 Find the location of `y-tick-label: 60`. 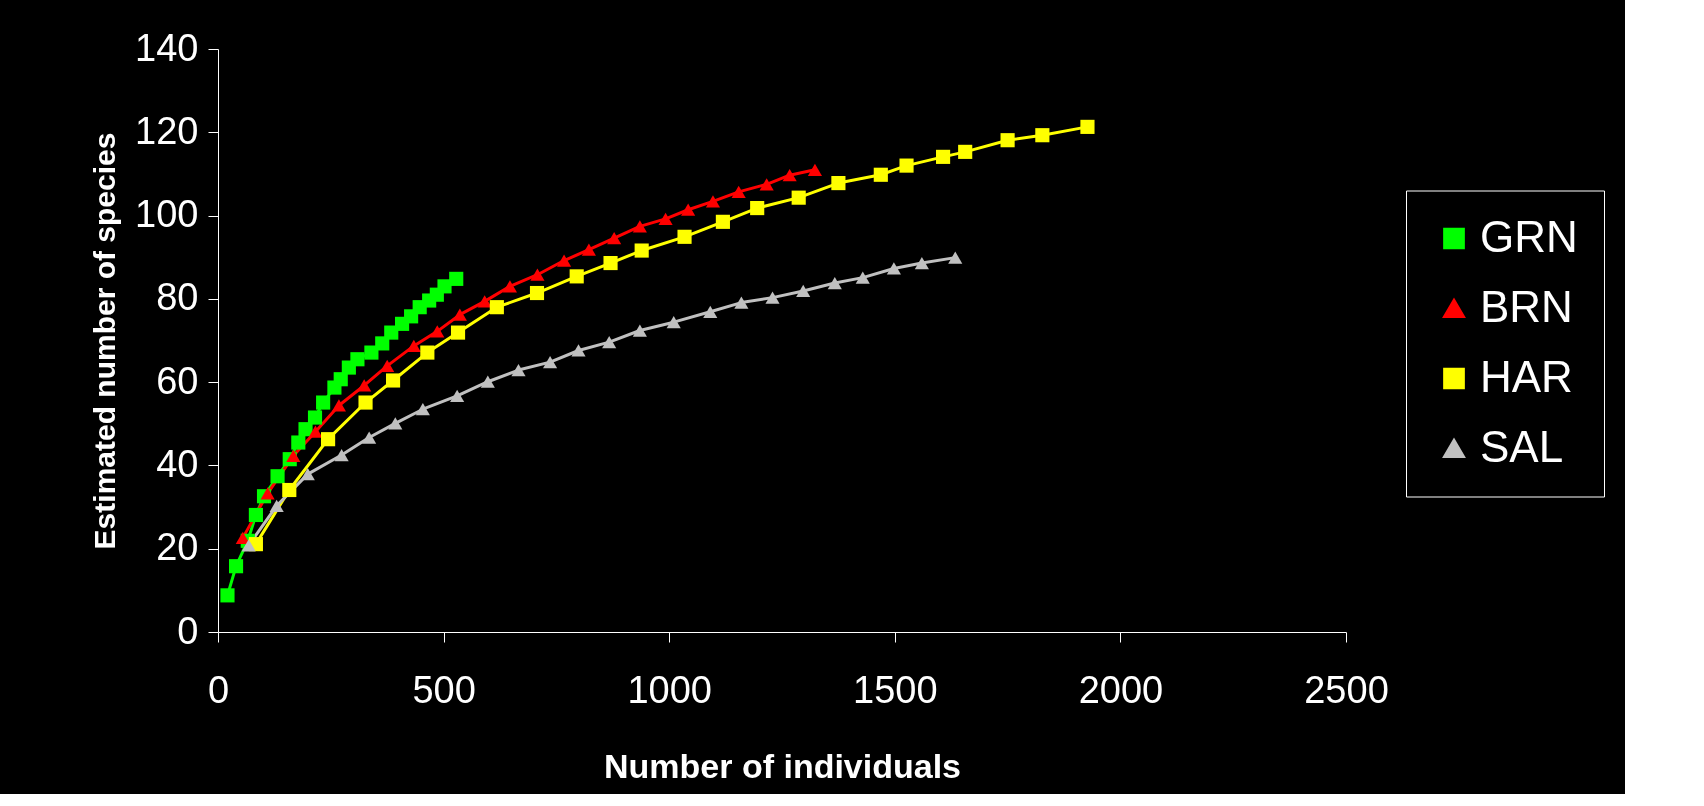

y-tick-label: 60 is located at coordinates (177, 380).